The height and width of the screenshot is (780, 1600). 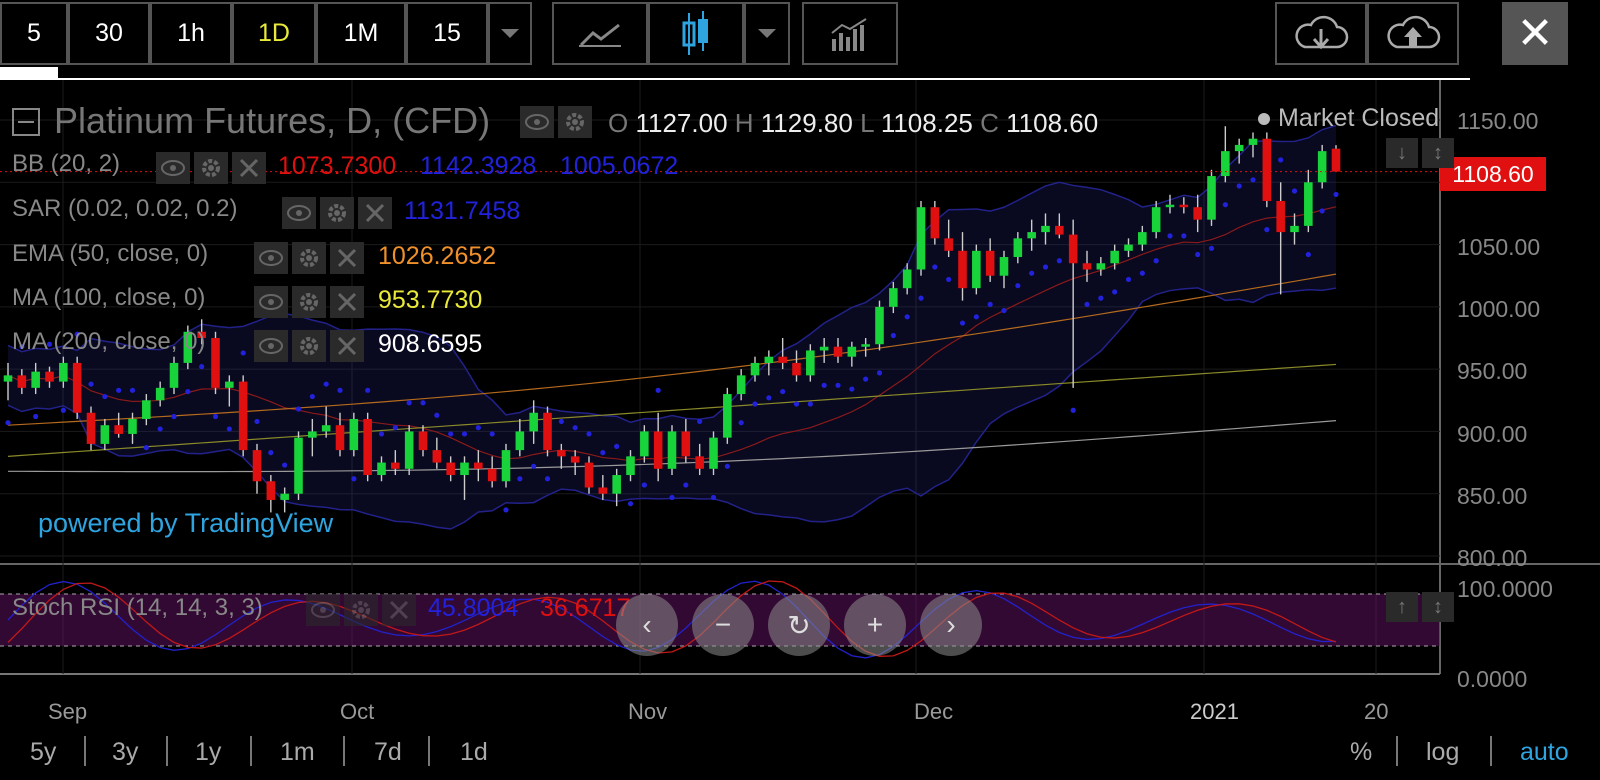 I want to click on reset-button: ↻, so click(x=799, y=625).